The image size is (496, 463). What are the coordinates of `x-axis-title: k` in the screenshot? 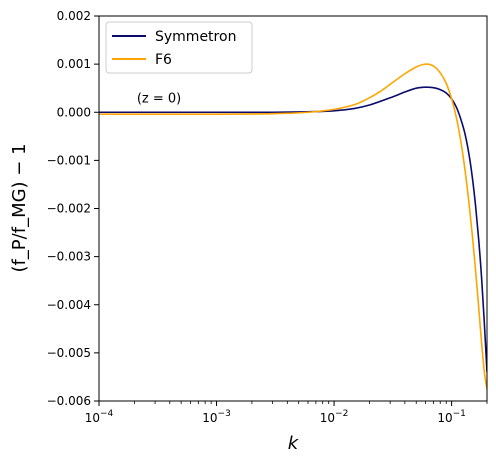 It's located at (294, 443).